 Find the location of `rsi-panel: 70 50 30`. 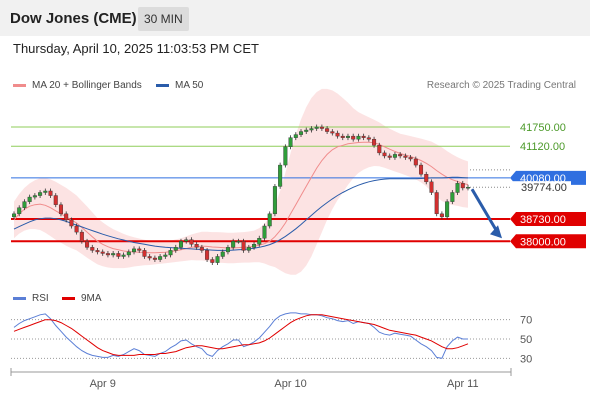

rsi-panel: 70 50 30 is located at coordinates (271, 338).